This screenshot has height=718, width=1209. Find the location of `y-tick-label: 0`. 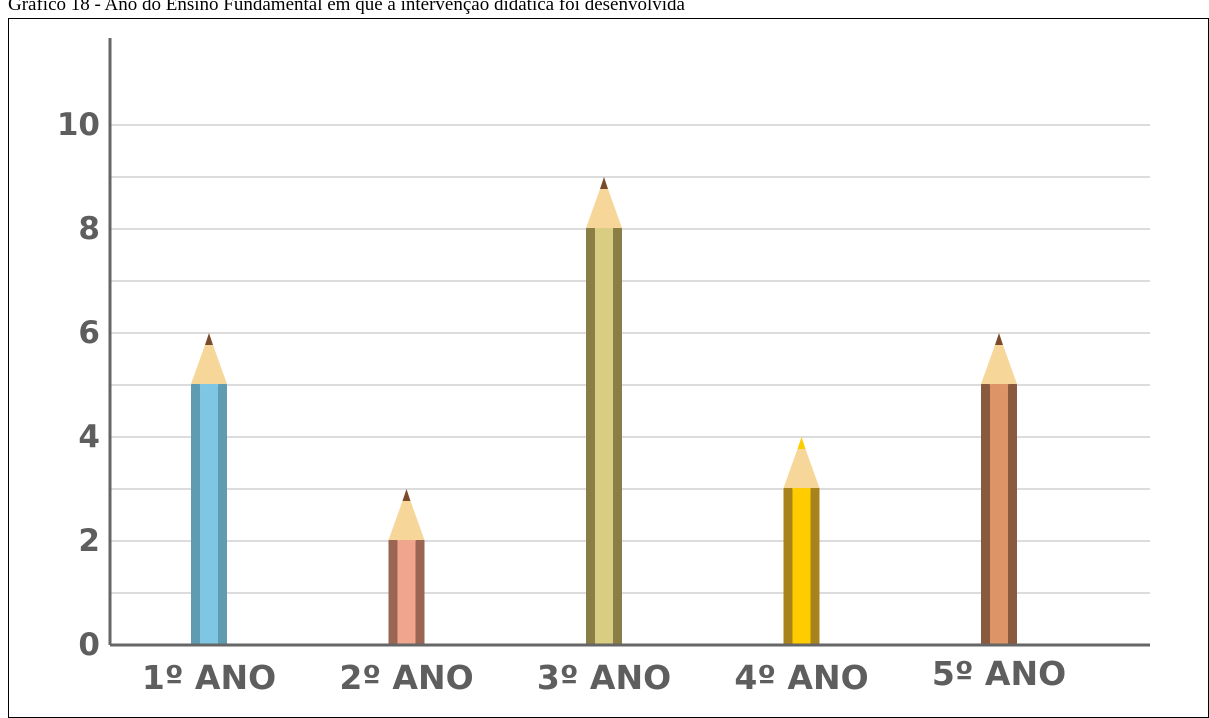

y-tick-label: 0 is located at coordinates (89, 645).